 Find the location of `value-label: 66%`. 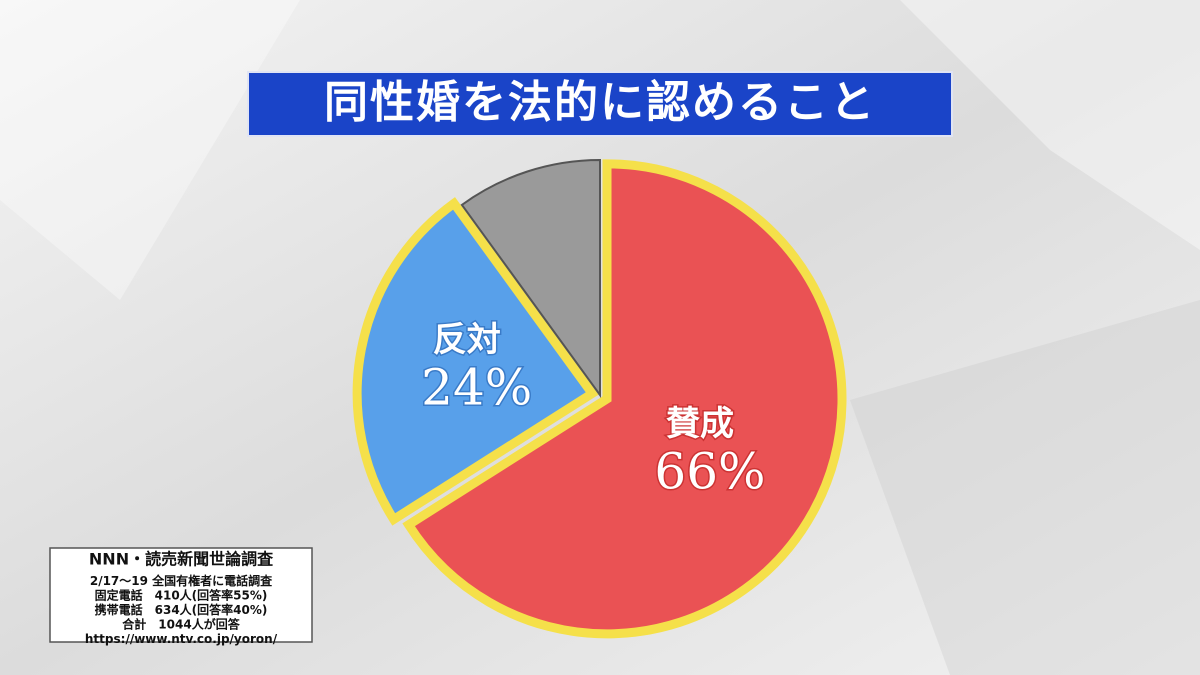

value-label: 66% is located at coordinates (709, 471).